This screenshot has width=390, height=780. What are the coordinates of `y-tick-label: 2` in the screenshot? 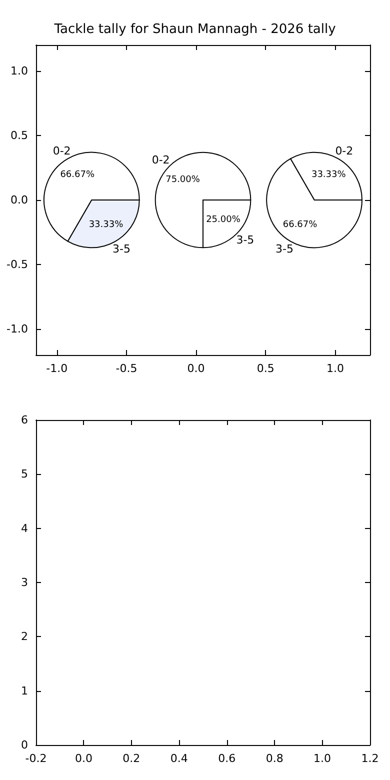 It's located at (24, 637).